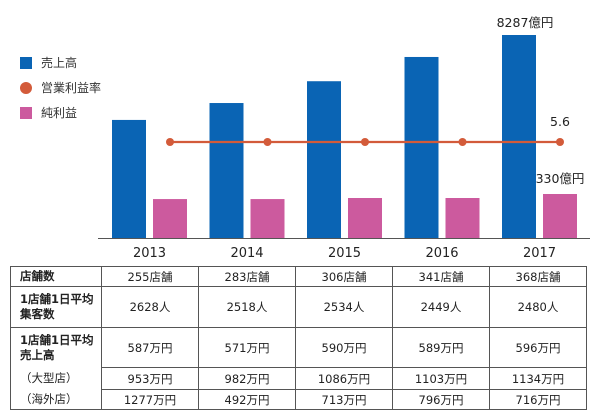 The height and width of the screenshot is (416, 600). Describe the element at coordinates (560, 121) in the screenshot. I see `data-label-operating-margin-2017: 5.6` at that location.